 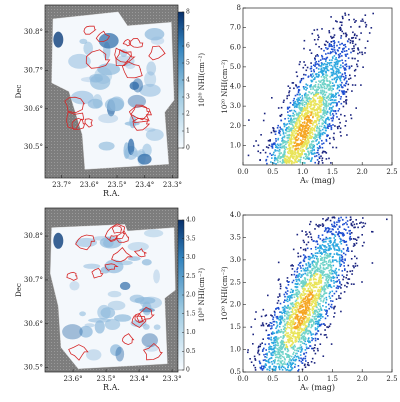 What do you see at coordinates (89, 185) in the screenshot?
I see `x-tick-label: 23.6°` at bounding box center [89, 185].